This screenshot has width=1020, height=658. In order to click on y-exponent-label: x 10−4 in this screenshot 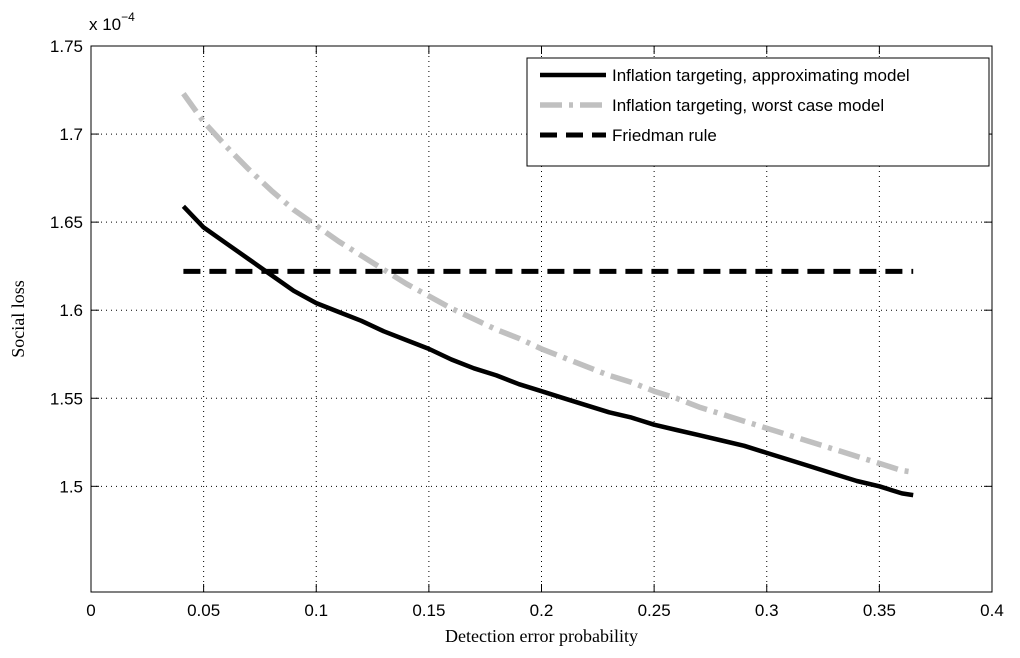, I will do `click(112, 22)`.